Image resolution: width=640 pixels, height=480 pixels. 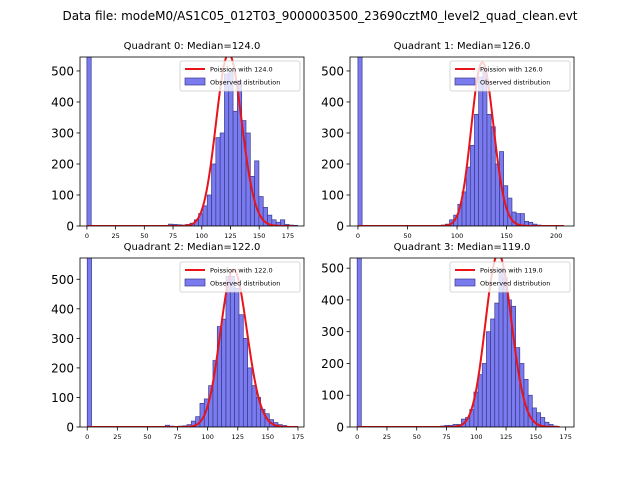 I want to click on subplot-title: Quadrant 3: Median=119.0, so click(x=462, y=247).